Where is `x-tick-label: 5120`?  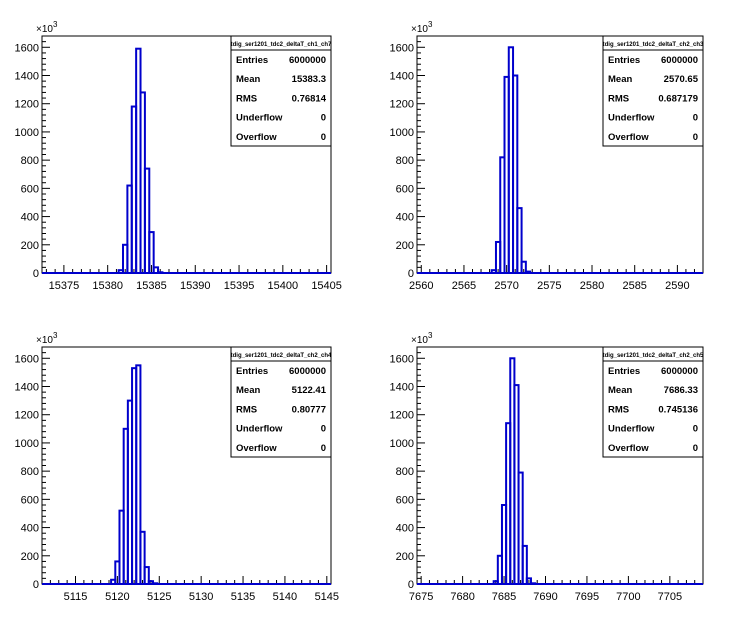 x-tick-label: 5120 is located at coordinates (117, 597).